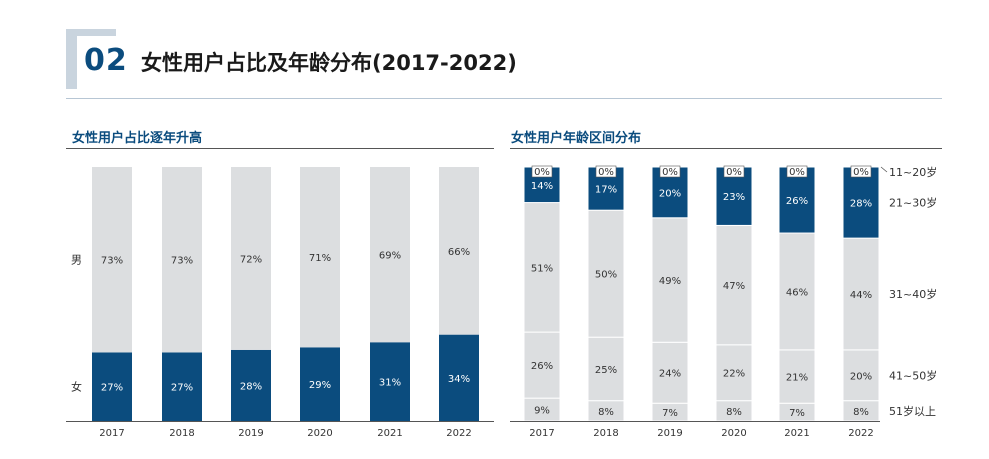  I want to click on bar-2017-segment-male, so click(112, 260).